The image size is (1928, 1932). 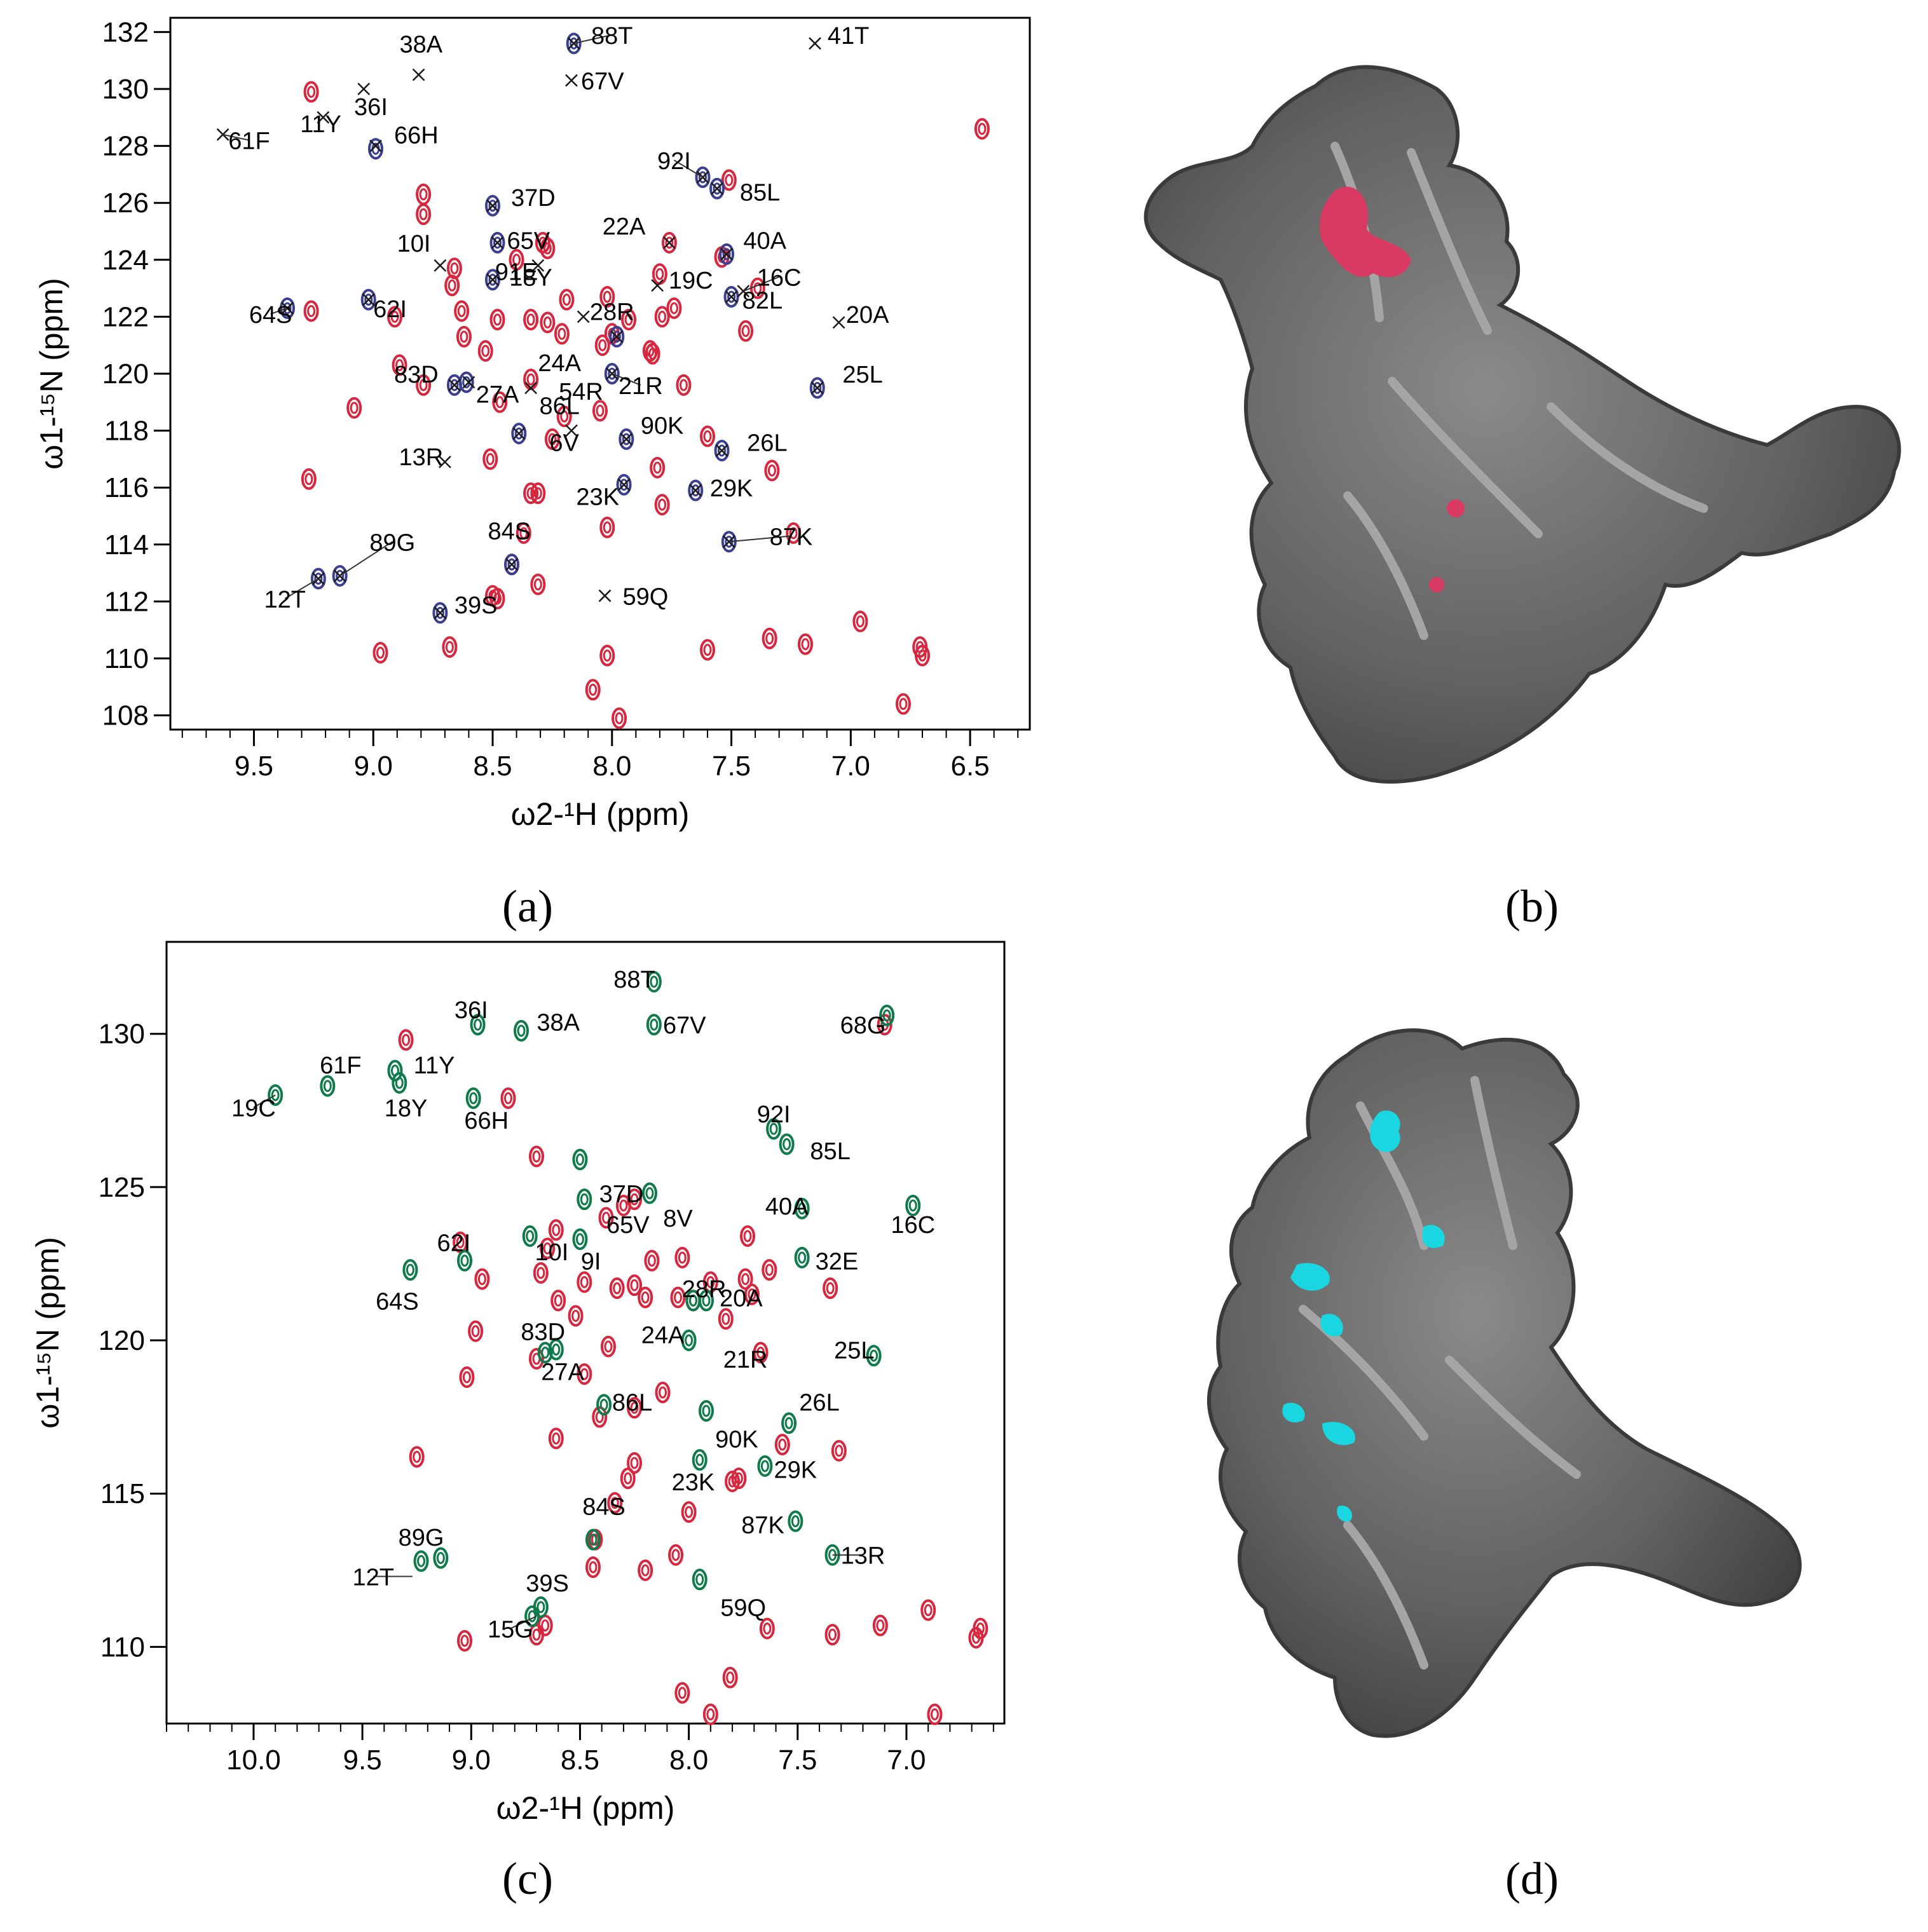 What do you see at coordinates (1440, 1373) in the screenshot?
I see `surface-ridge` at bounding box center [1440, 1373].